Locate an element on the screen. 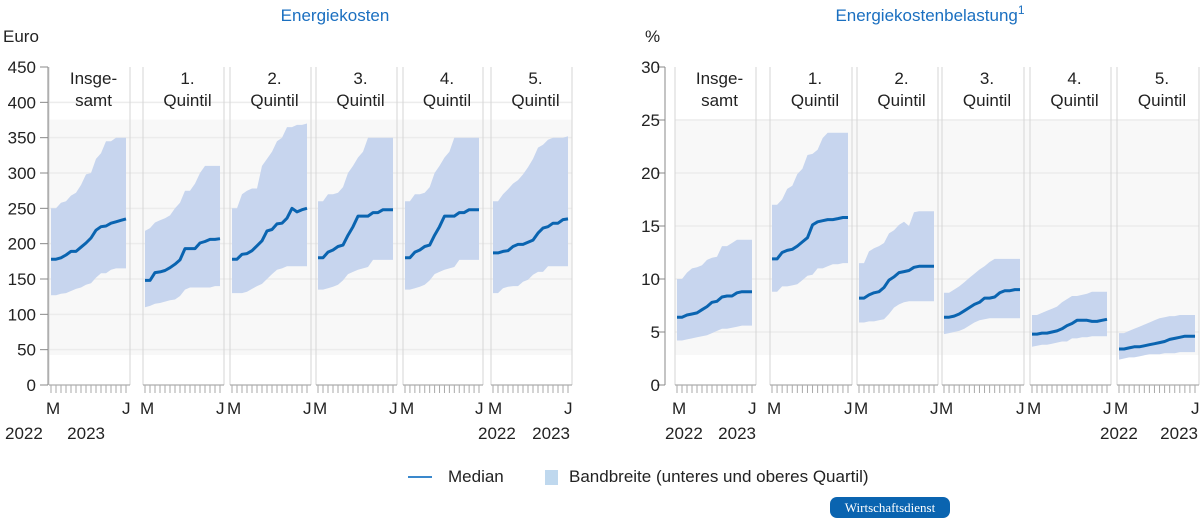 This screenshot has height=521, width=1200. title-footnote-marker: 1 is located at coordinates (1021, 10).